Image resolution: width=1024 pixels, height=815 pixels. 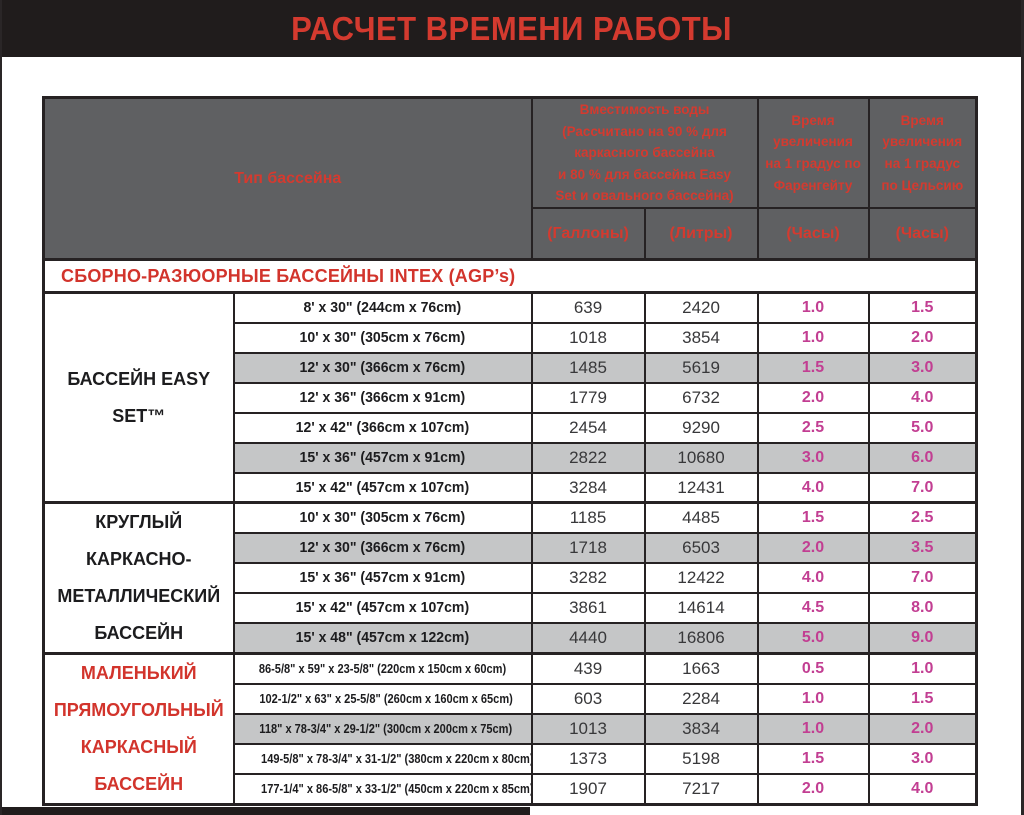 I want to click on bottom-black-bar, so click(x=265, y=811).